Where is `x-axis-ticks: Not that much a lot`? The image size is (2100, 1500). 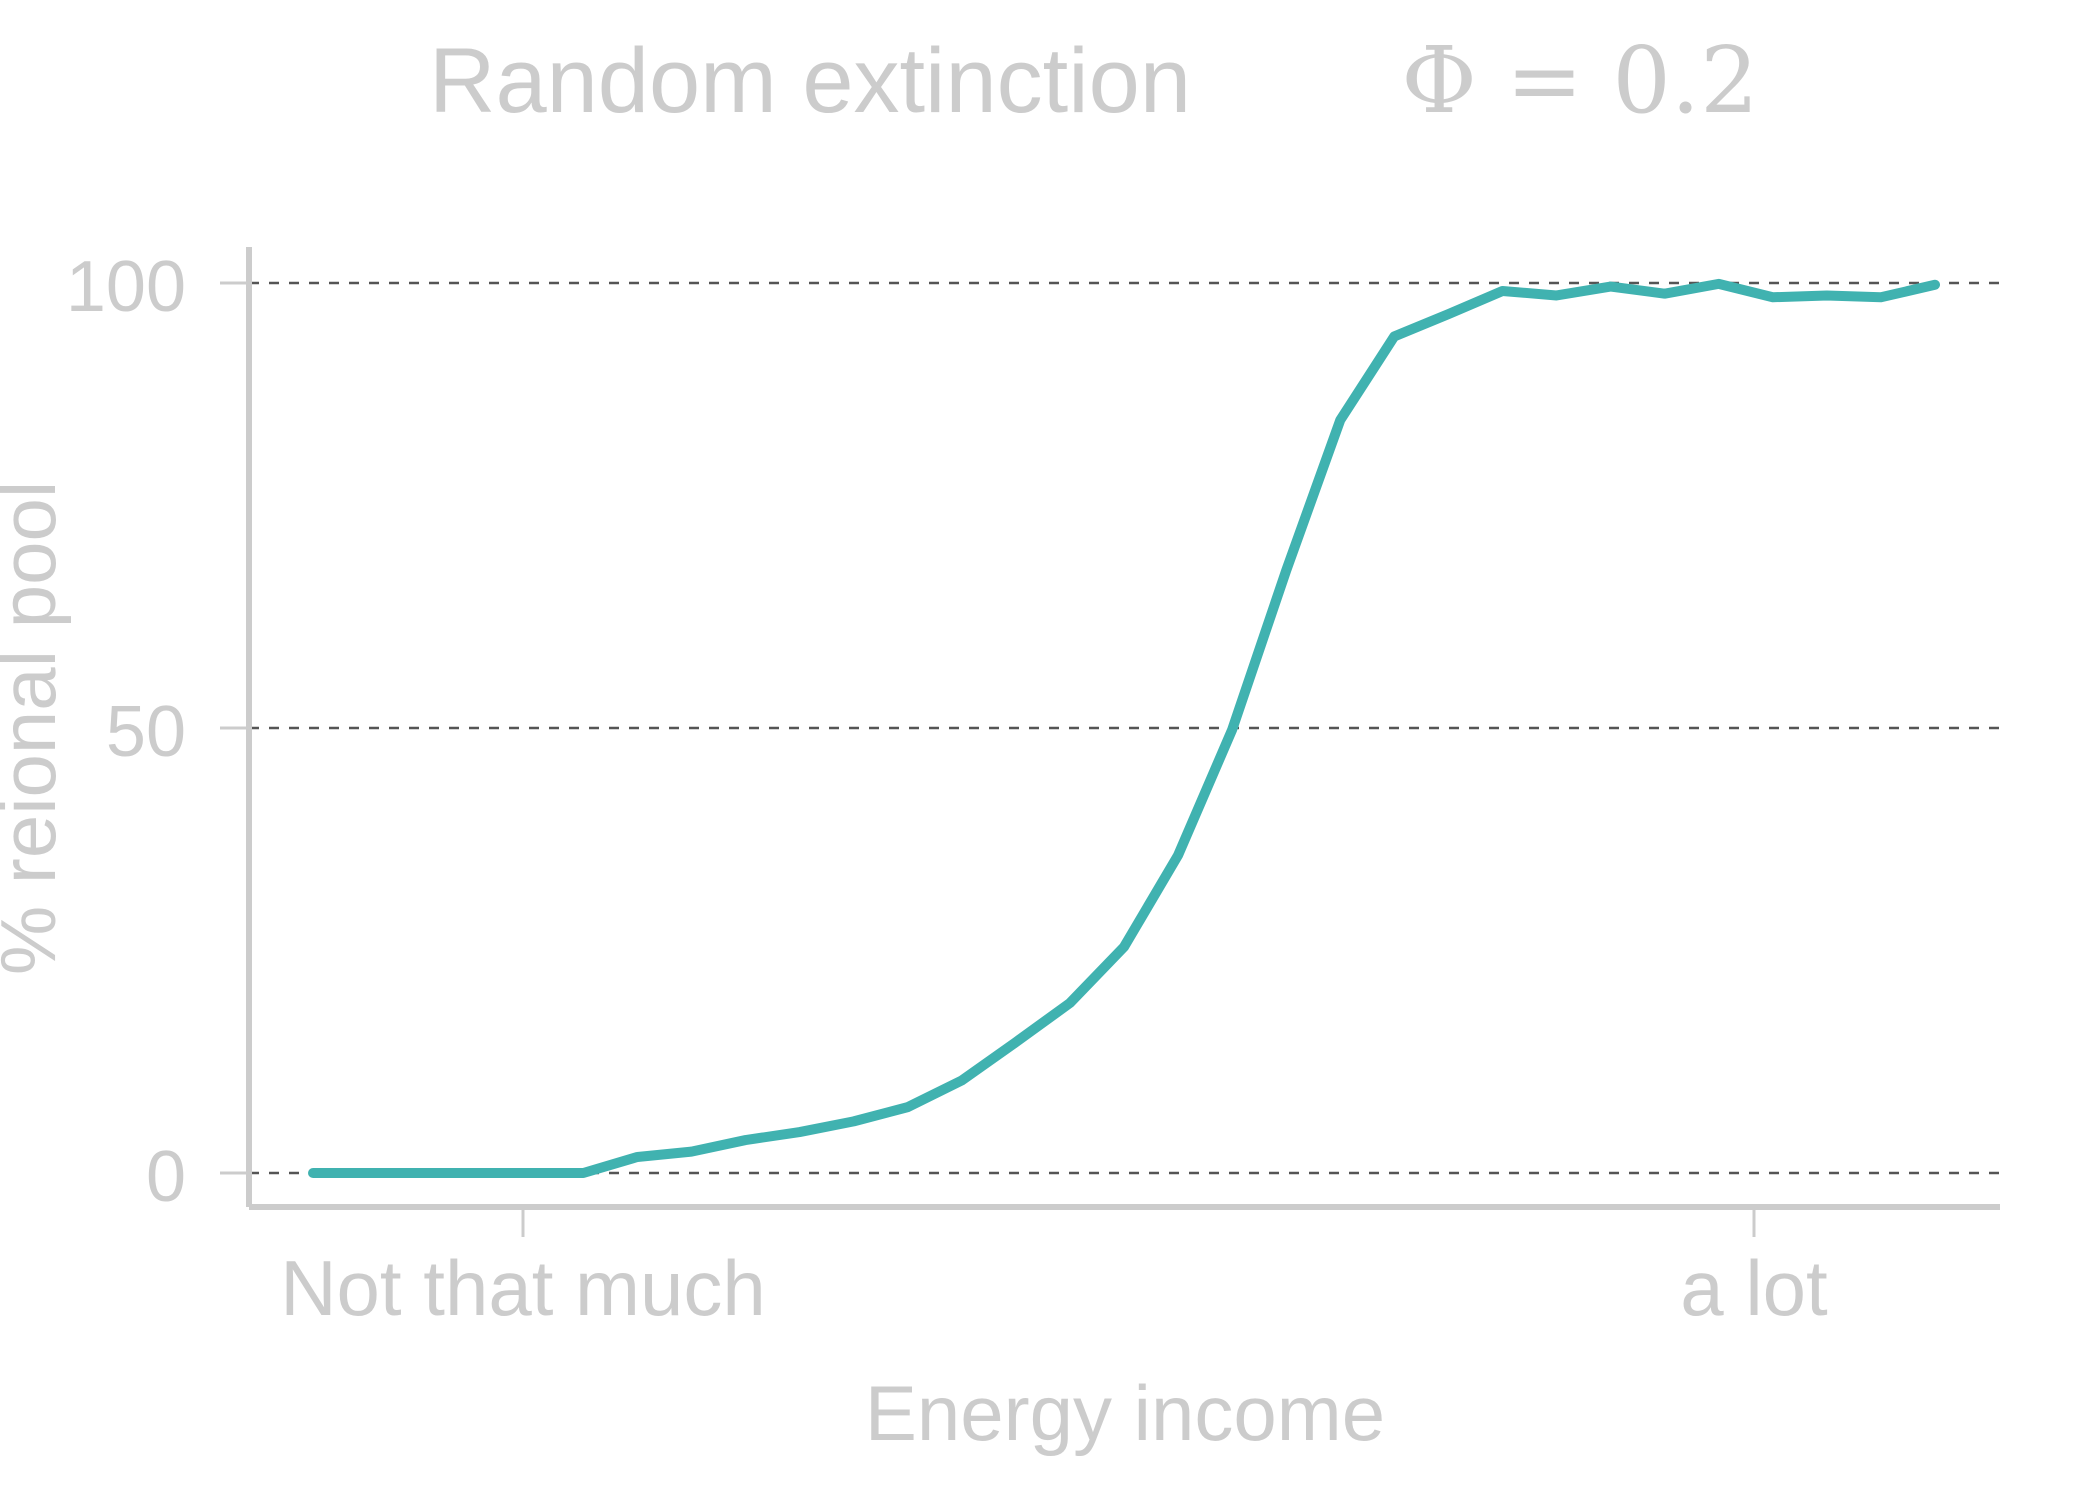 x-axis-ticks: Not that much a lot is located at coordinates (1054, 1269).